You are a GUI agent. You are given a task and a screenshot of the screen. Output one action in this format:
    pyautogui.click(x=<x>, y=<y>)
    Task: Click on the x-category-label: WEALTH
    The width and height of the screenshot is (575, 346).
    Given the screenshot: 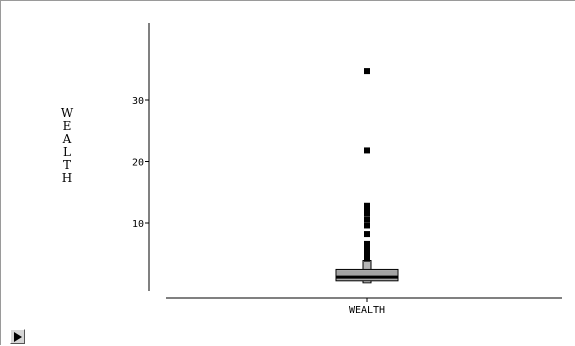 What is the action you would take?
    pyautogui.click(x=367, y=310)
    